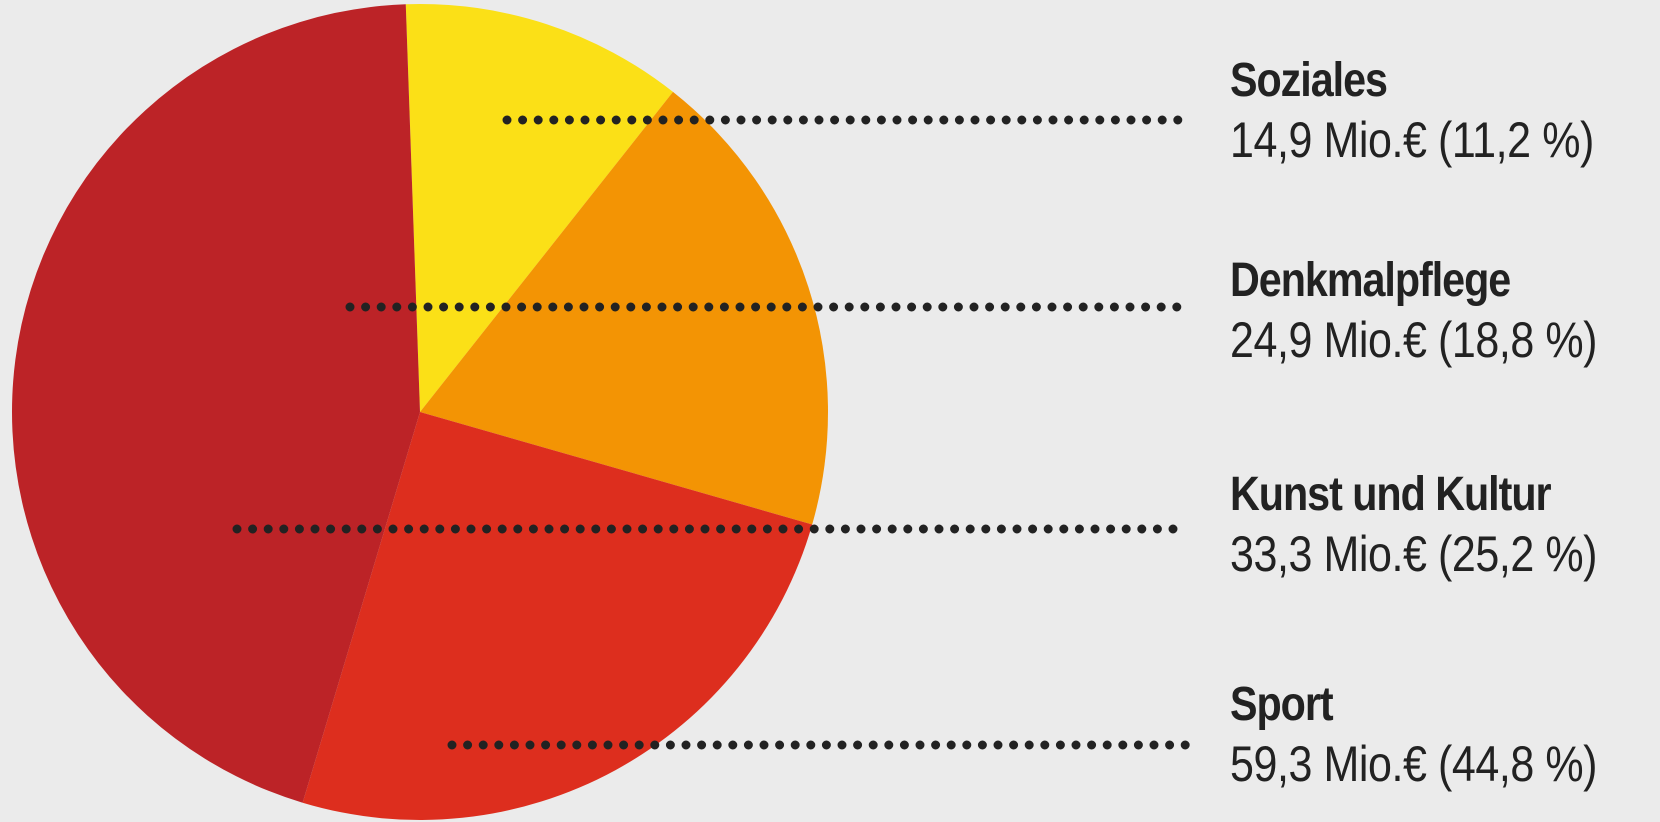 The height and width of the screenshot is (822, 1660). I want to click on slice-value-kunst-und-kultur: 33,3 Mio.€ (25,2 %), so click(1414, 554).